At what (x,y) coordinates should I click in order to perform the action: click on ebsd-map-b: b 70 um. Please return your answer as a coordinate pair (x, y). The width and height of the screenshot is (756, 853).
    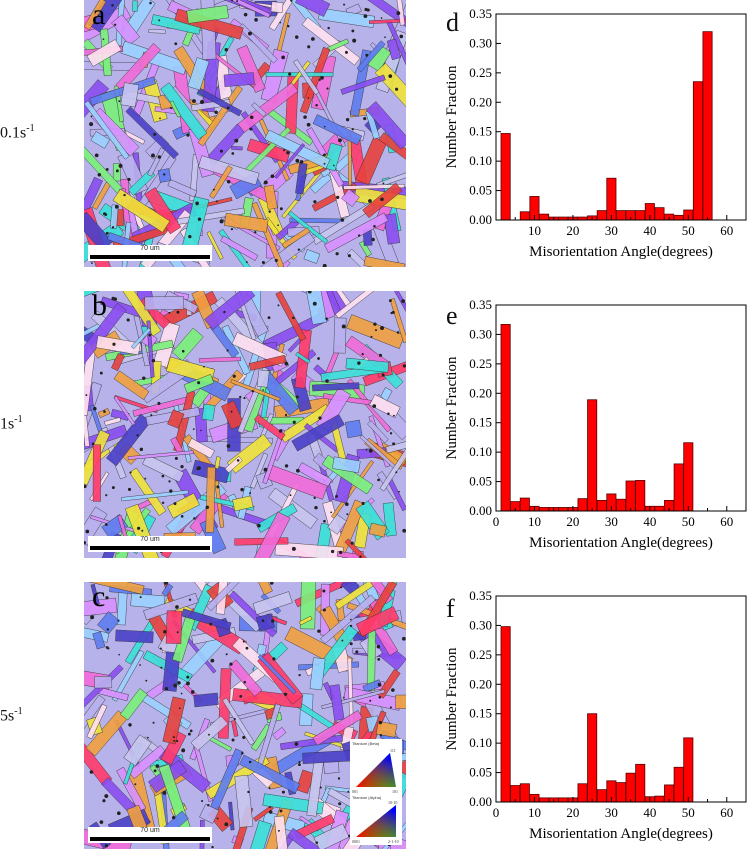
    Looking at the image, I should click on (245, 424).